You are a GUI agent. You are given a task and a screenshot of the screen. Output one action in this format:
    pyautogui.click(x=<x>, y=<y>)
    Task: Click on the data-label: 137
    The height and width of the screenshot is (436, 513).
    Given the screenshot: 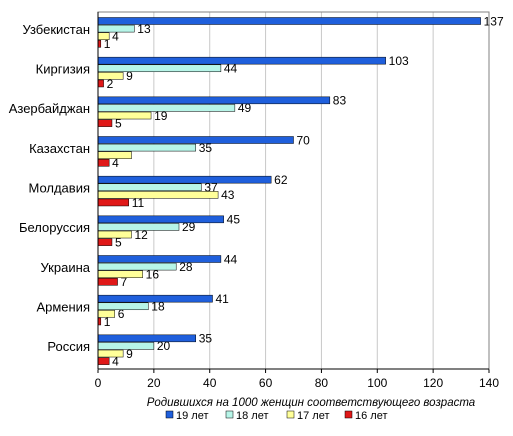 What is the action you would take?
    pyautogui.click(x=494, y=21)
    